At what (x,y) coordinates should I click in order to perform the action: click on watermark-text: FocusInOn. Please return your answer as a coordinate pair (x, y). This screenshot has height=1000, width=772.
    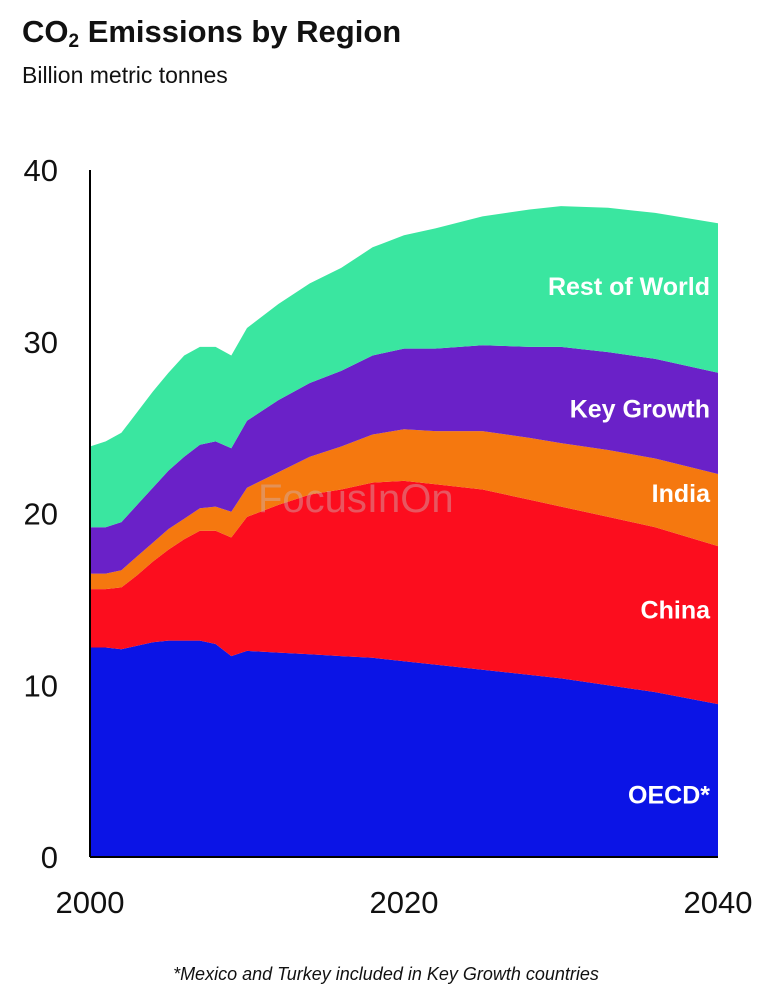
    Looking at the image, I should click on (356, 499).